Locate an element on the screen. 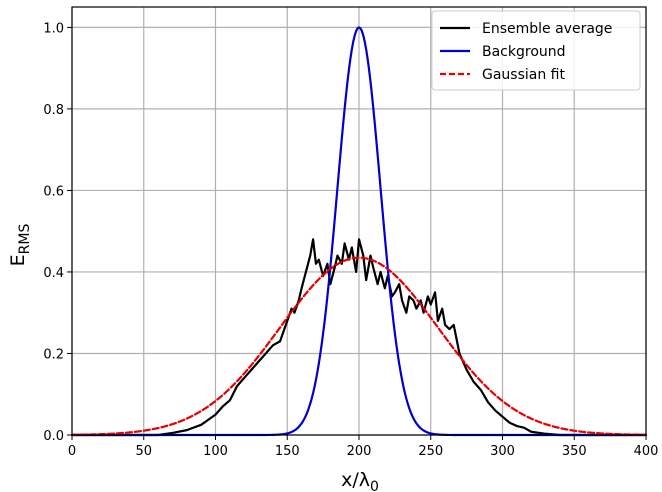 This screenshot has height=492, width=662. legend-box is located at coordinates (536, 50).